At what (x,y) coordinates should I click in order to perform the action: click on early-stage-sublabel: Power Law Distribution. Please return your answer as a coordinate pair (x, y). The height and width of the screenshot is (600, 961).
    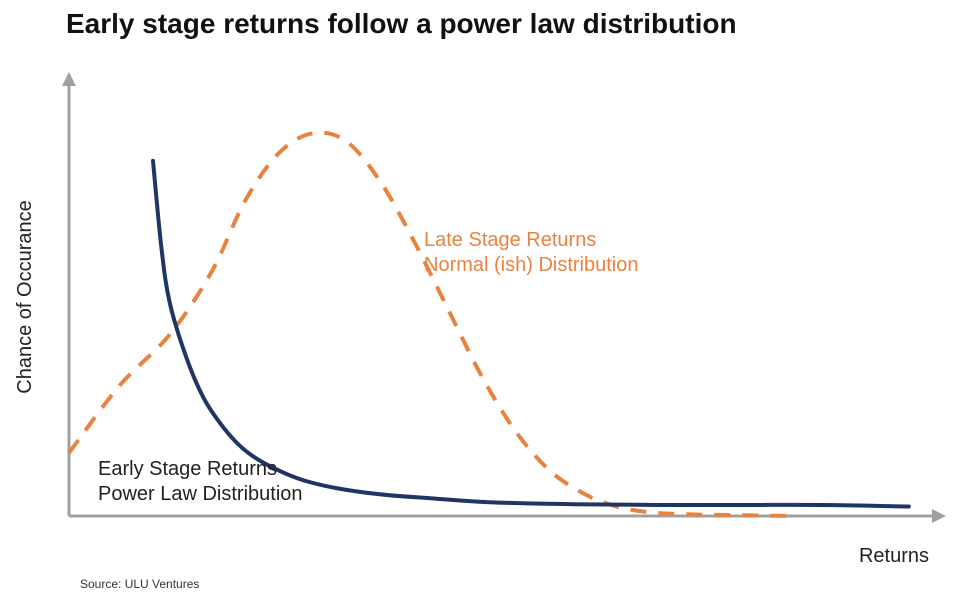
    Looking at the image, I should click on (200, 494).